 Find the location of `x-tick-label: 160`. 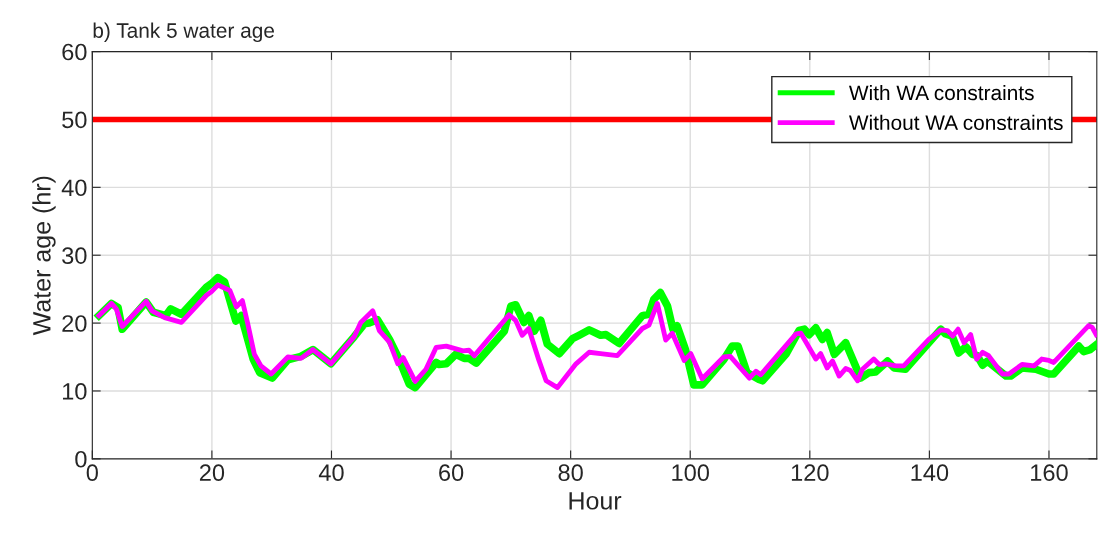

x-tick-label: 160 is located at coordinates (1049, 473).